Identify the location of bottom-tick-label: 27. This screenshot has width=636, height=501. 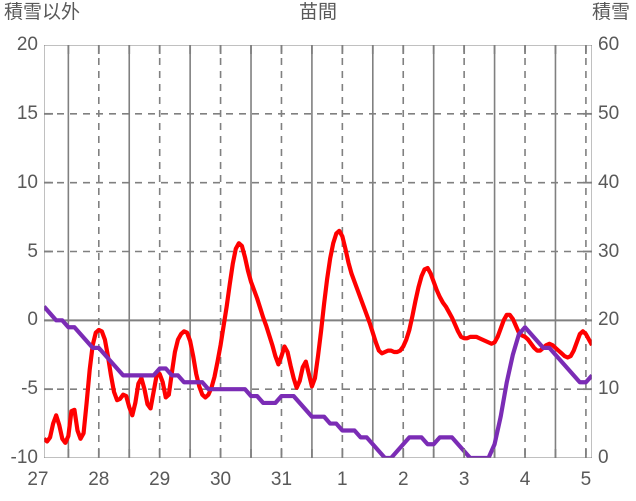
(38, 479).